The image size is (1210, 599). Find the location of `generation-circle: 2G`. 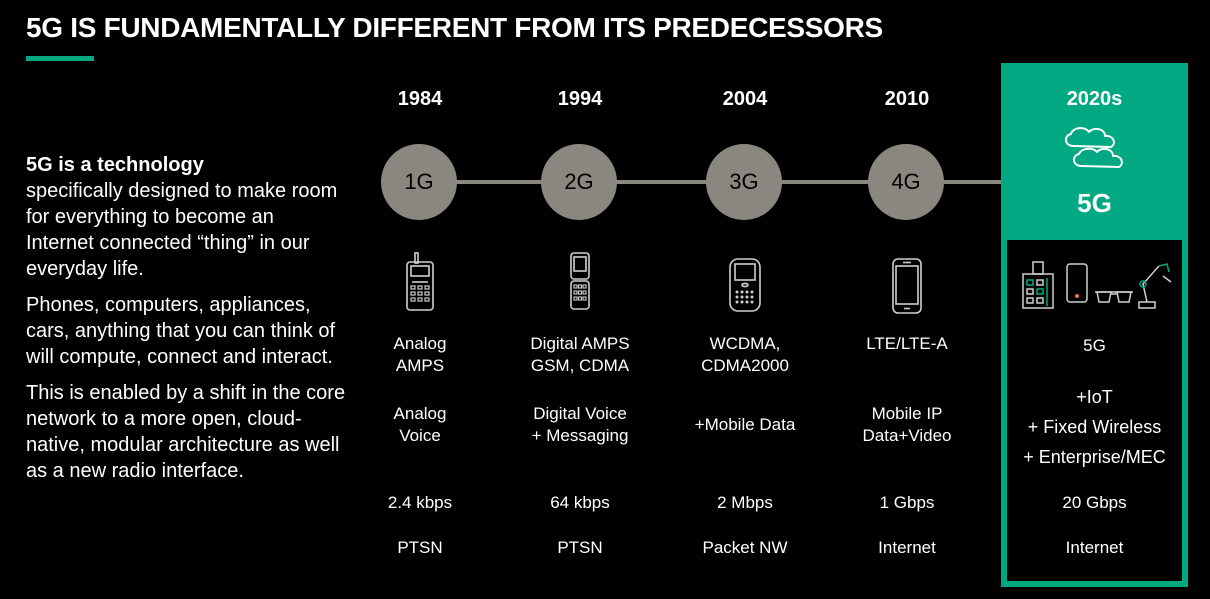

generation-circle: 2G is located at coordinates (579, 182).